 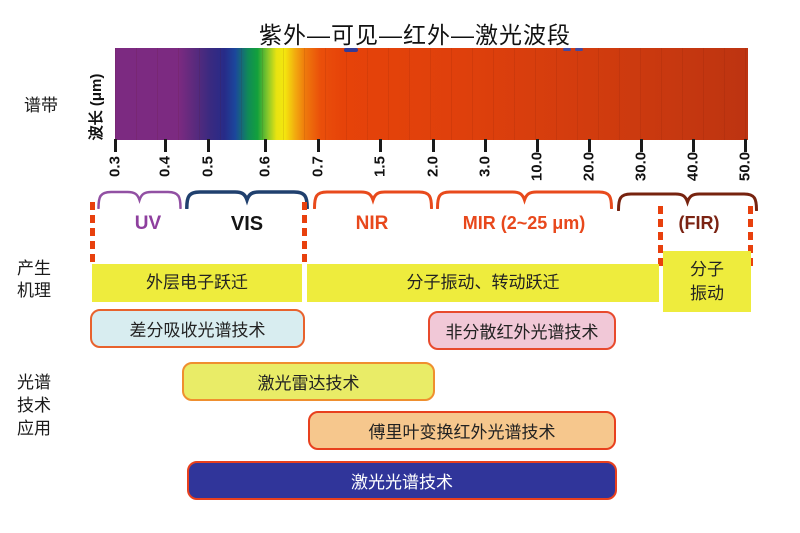 I want to click on band-label-fir: (FIR), so click(x=699, y=223).